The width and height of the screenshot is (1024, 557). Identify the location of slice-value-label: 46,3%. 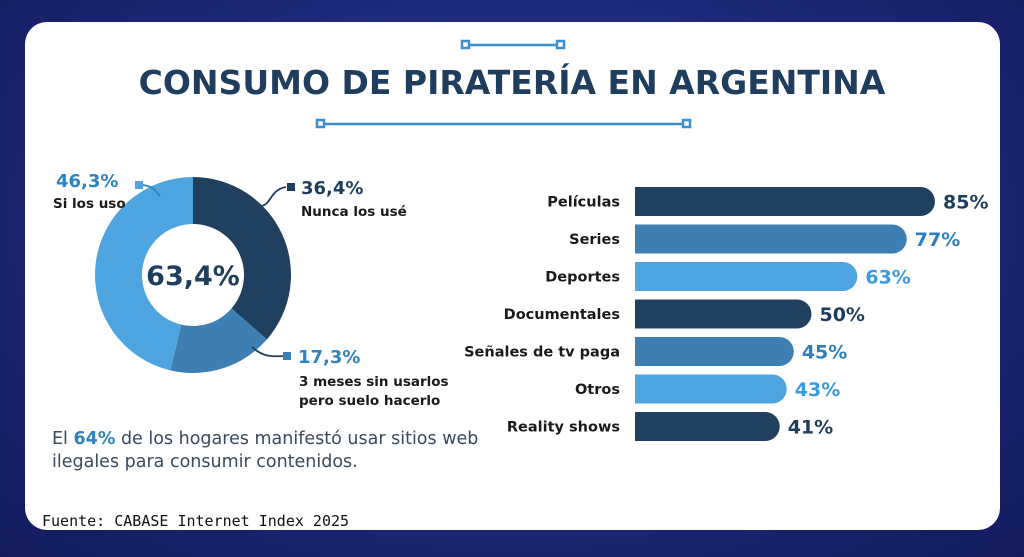
(87, 181).